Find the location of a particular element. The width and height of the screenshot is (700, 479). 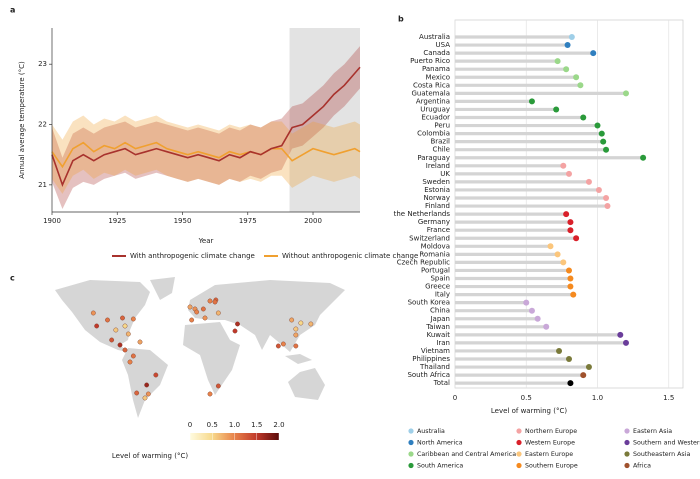

category-label: Taiwan is located at coordinates (437, 327).